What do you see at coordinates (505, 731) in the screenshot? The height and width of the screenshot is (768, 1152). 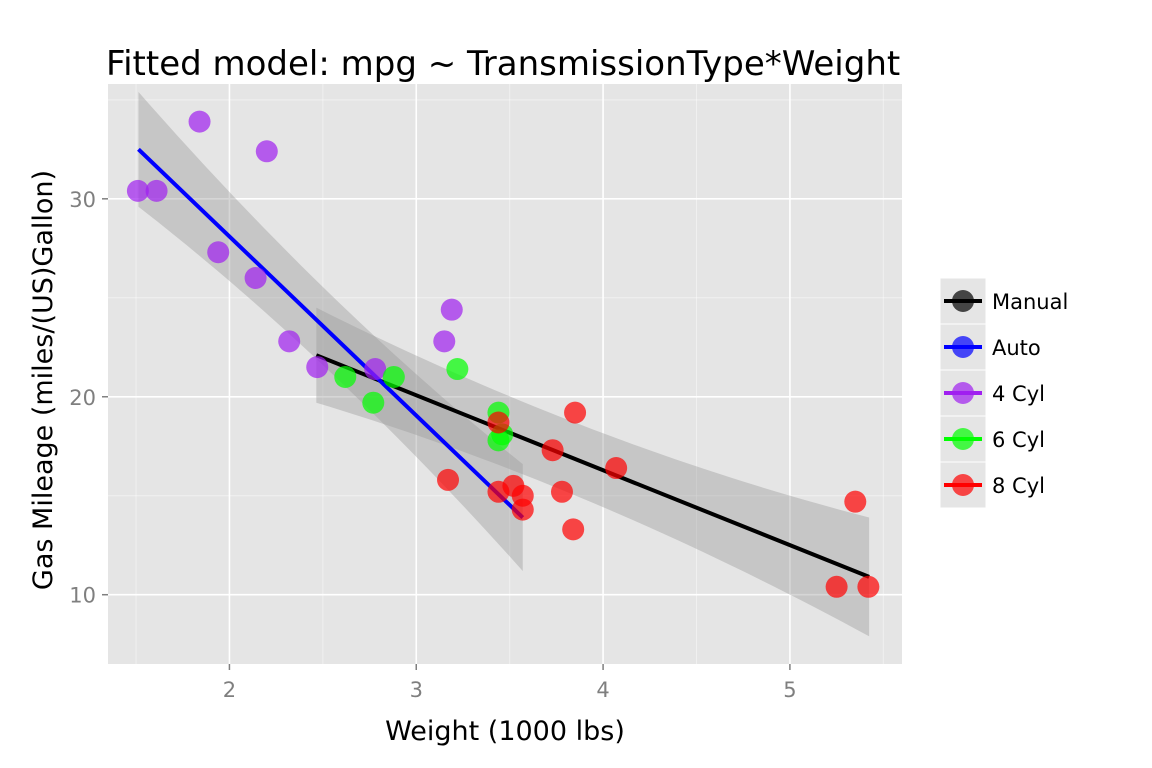 I see `x-axis-title: Weight (1000 lbs)` at bounding box center [505, 731].